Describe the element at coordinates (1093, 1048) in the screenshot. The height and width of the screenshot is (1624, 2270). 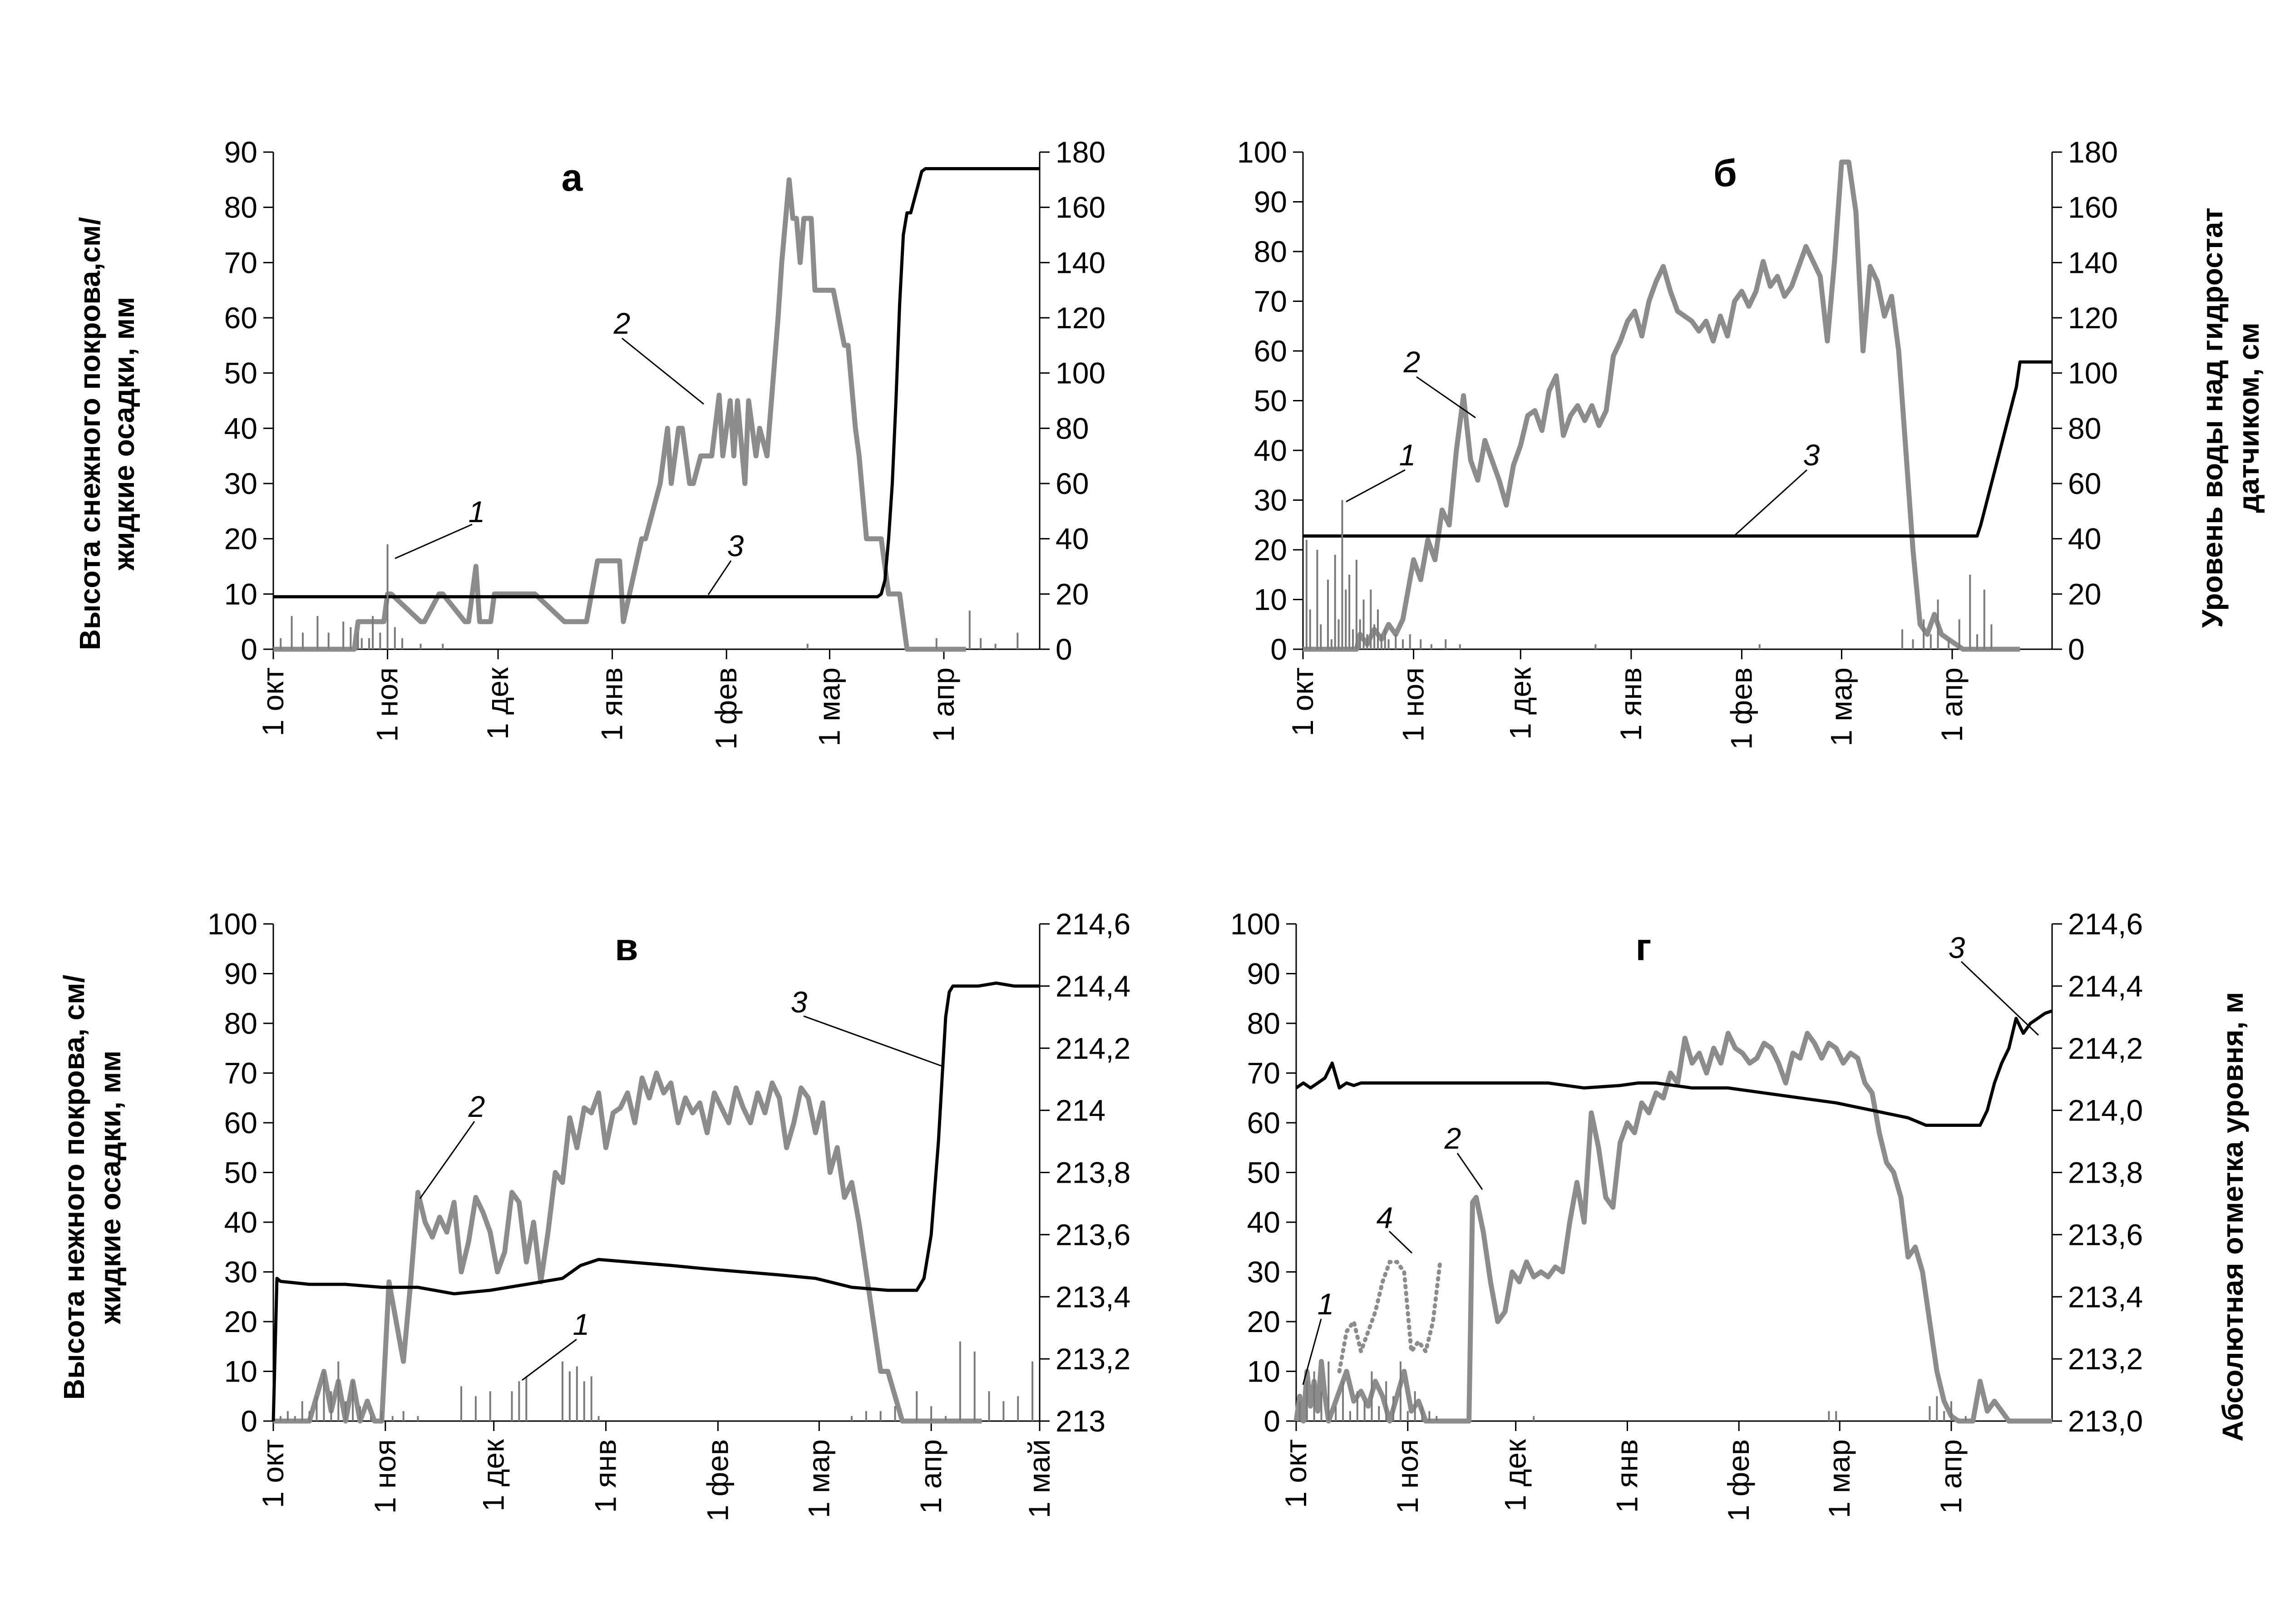
I see `y-right-tick-label: 214,2` at that location.